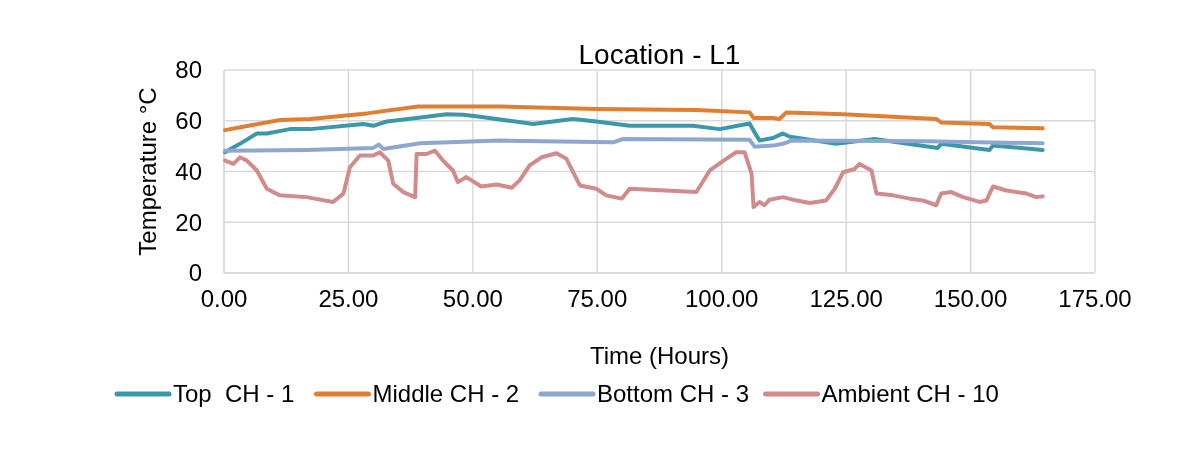 The image size is (1184, 450). Describe the element at coordinates (659, 355) in the screenshot. I see `x-axis-title: Time (Hours)` at that location.